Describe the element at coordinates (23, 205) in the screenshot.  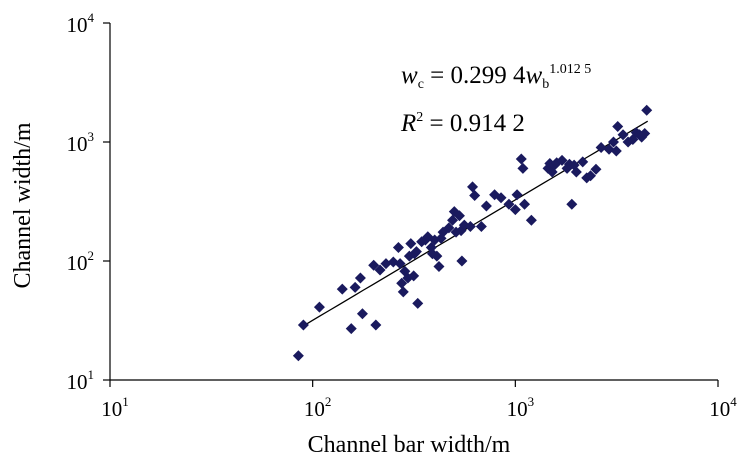
I see `y-axis-label: Channel width/m` at that location.